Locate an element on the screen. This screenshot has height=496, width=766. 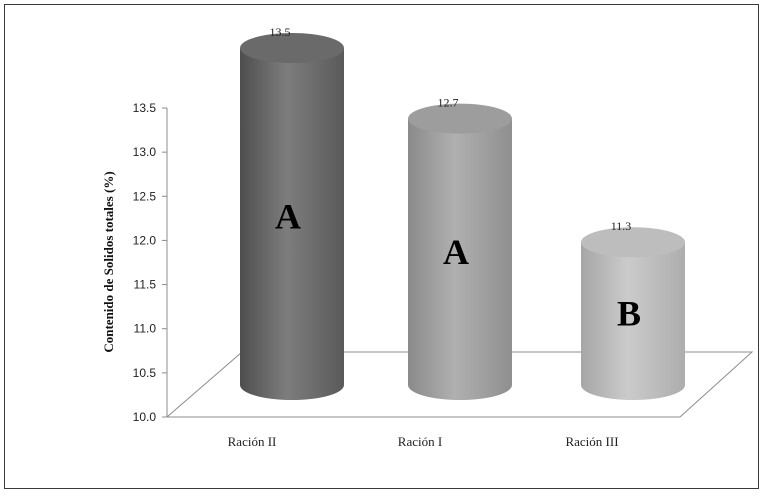
chart-floor is located at coordinates (459, 384).